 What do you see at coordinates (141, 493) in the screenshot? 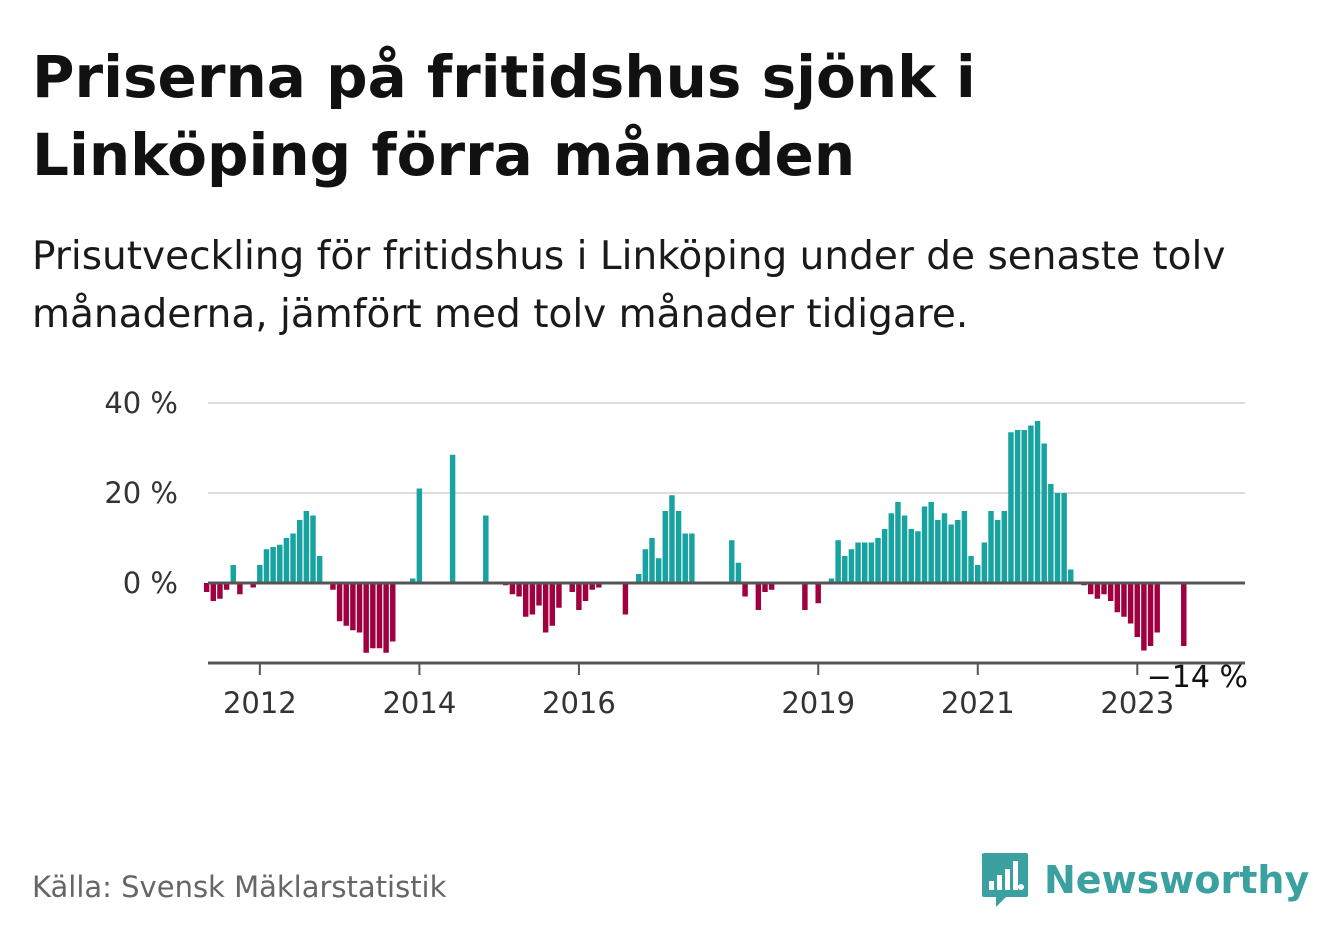
I see `y-tick-label: 20 %` at bounding box center [141, 493].